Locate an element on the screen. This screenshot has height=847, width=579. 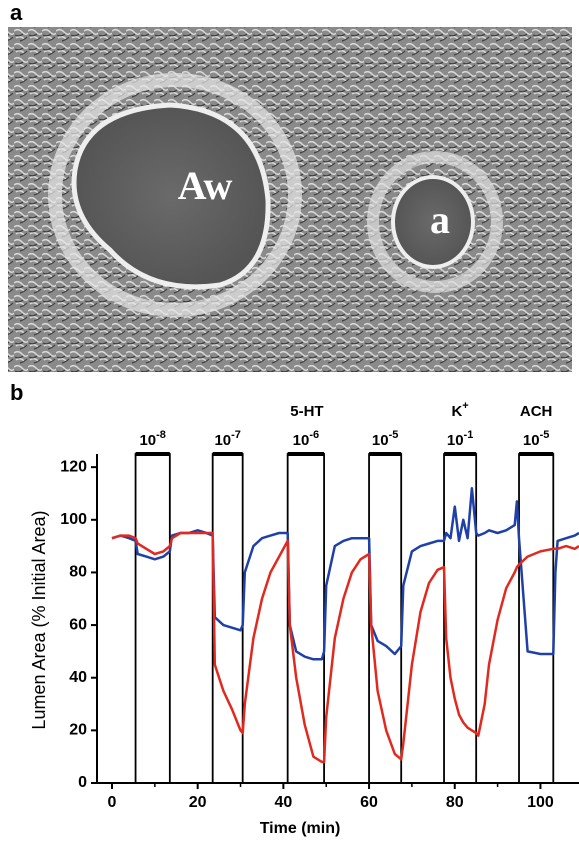
agent-name: K is located at coordinates (456, 411).